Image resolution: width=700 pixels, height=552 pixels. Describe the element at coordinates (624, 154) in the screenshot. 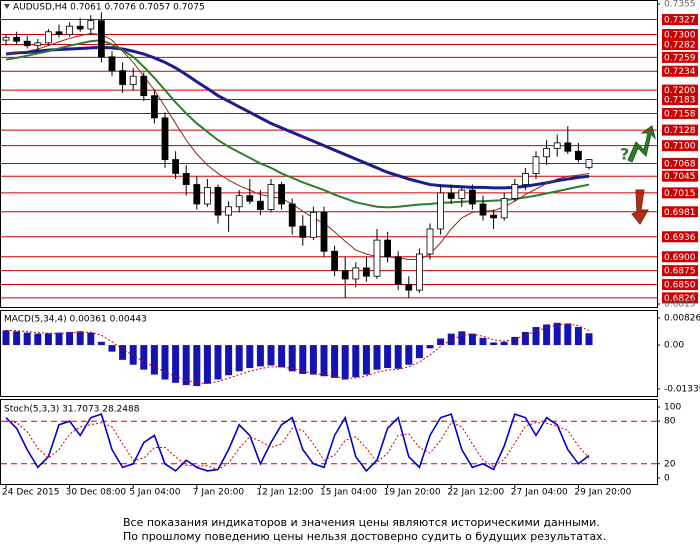

I see `annotation: ?` at that location.